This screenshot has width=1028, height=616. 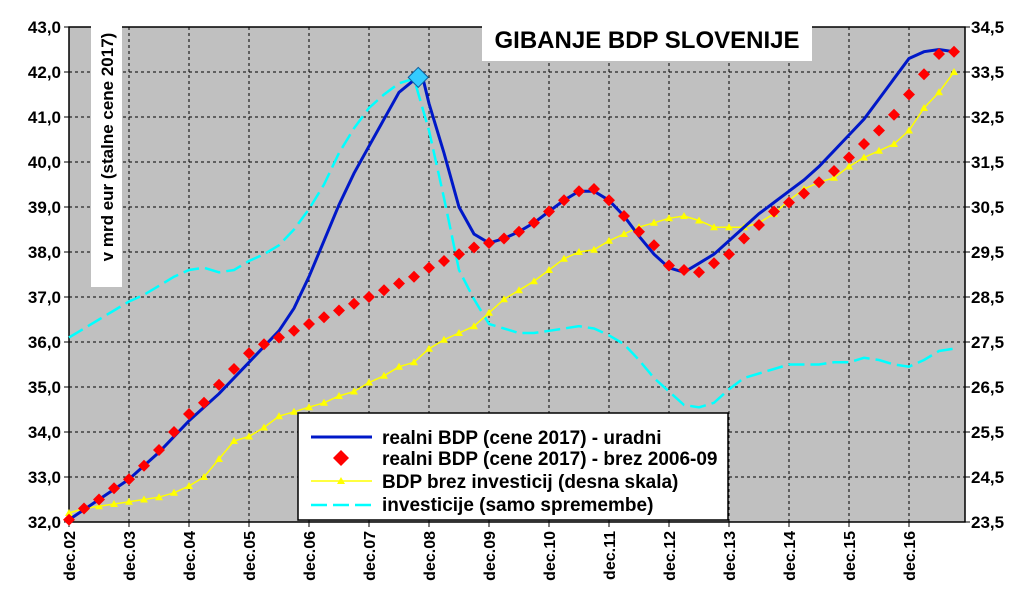 What do you see at coordinates (517, 505) in the screenshot?
I see `legend-label-investicije: investicije (samo spremembe)` at bounding box center [517, 505].